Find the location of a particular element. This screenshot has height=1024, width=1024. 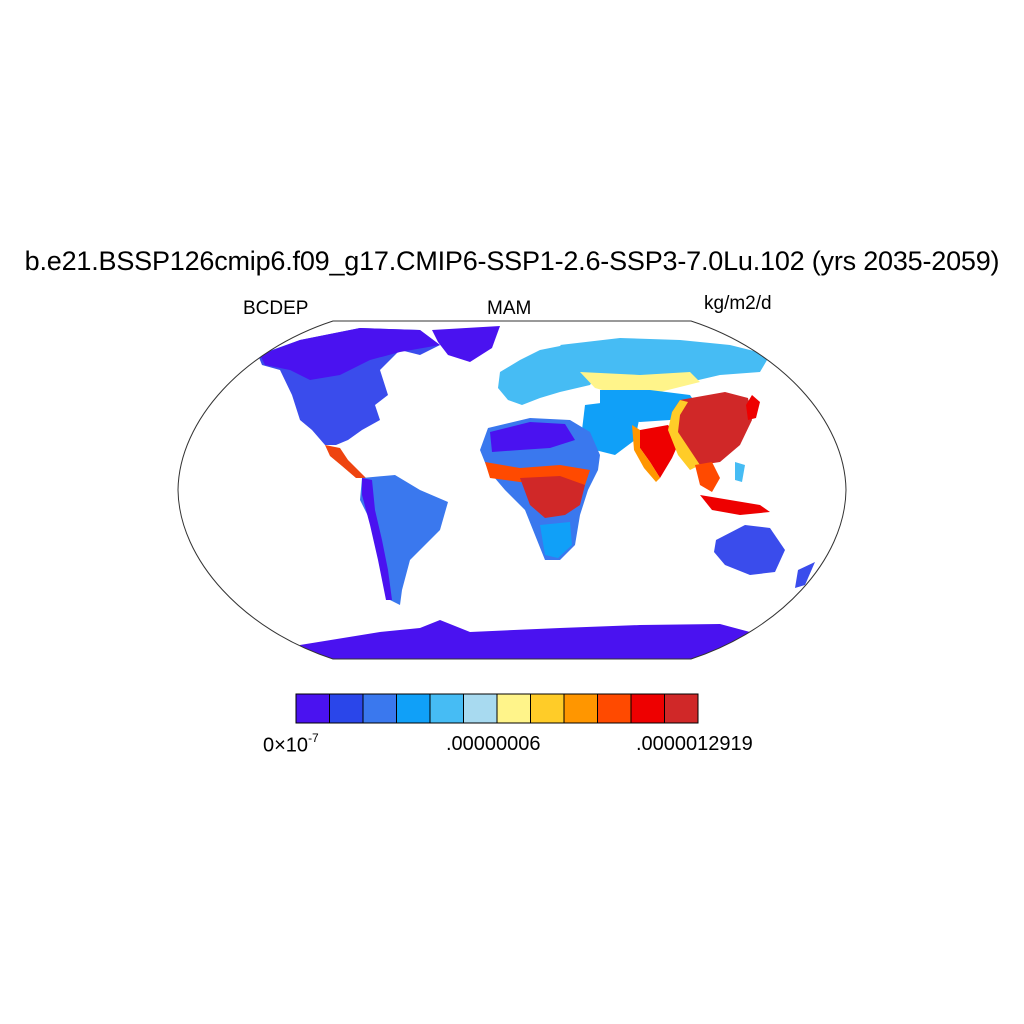

antarctica is located at coordinates (540, 639).